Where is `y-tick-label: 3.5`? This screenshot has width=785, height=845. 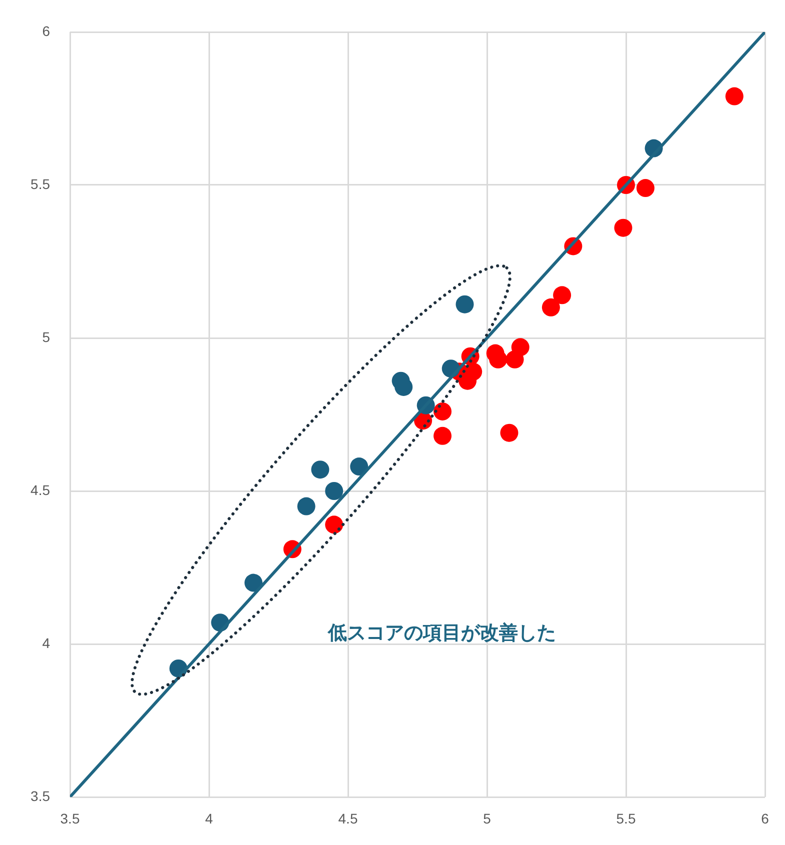
y-tick-label: 3.5 is located at coordinates (40, 796).